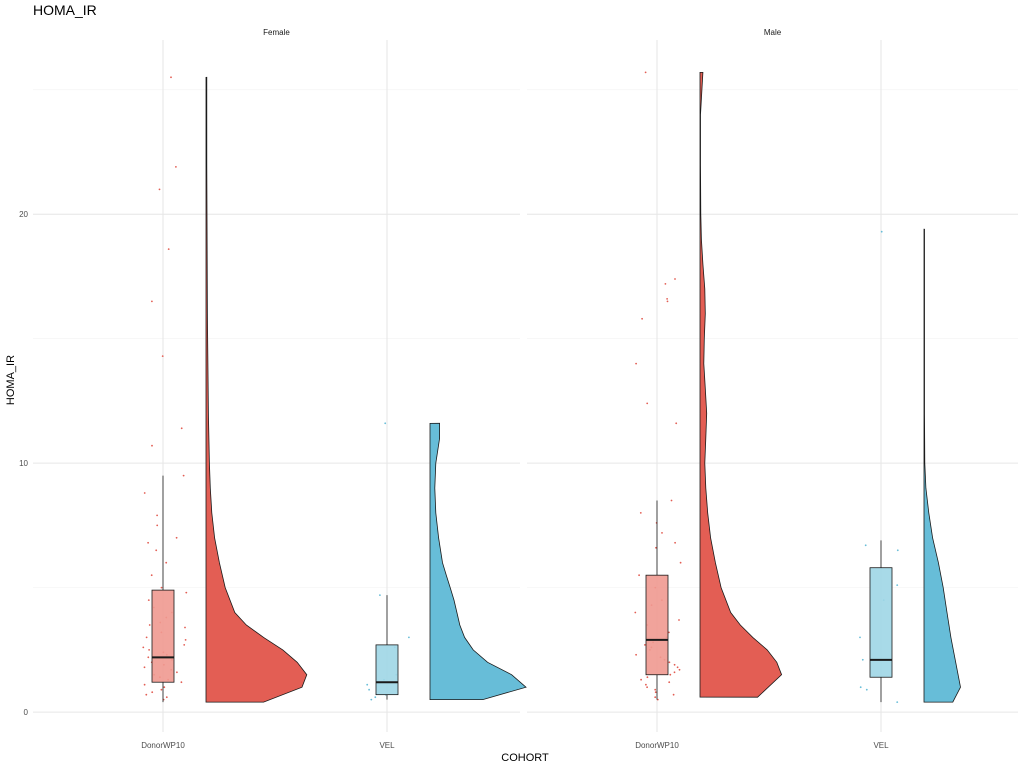  I want to click on chart-title: HOMA_IR, so click(65, 10).